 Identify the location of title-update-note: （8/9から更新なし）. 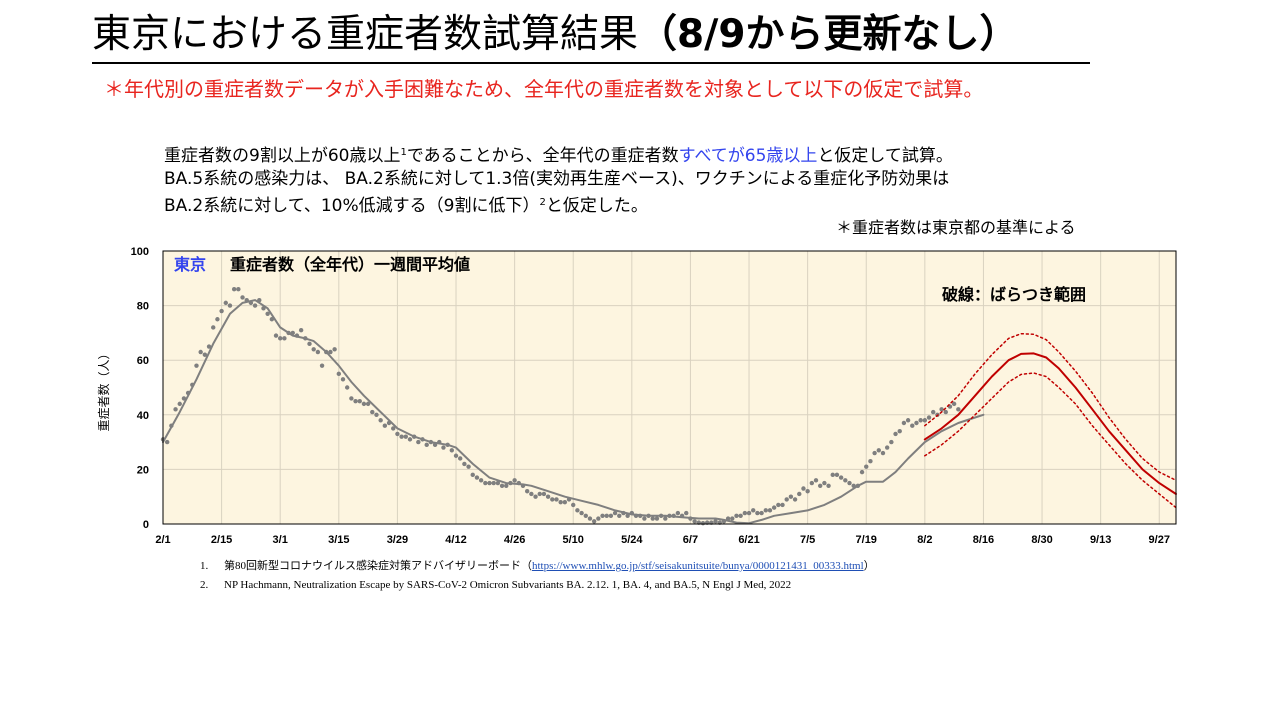
(828, 34).